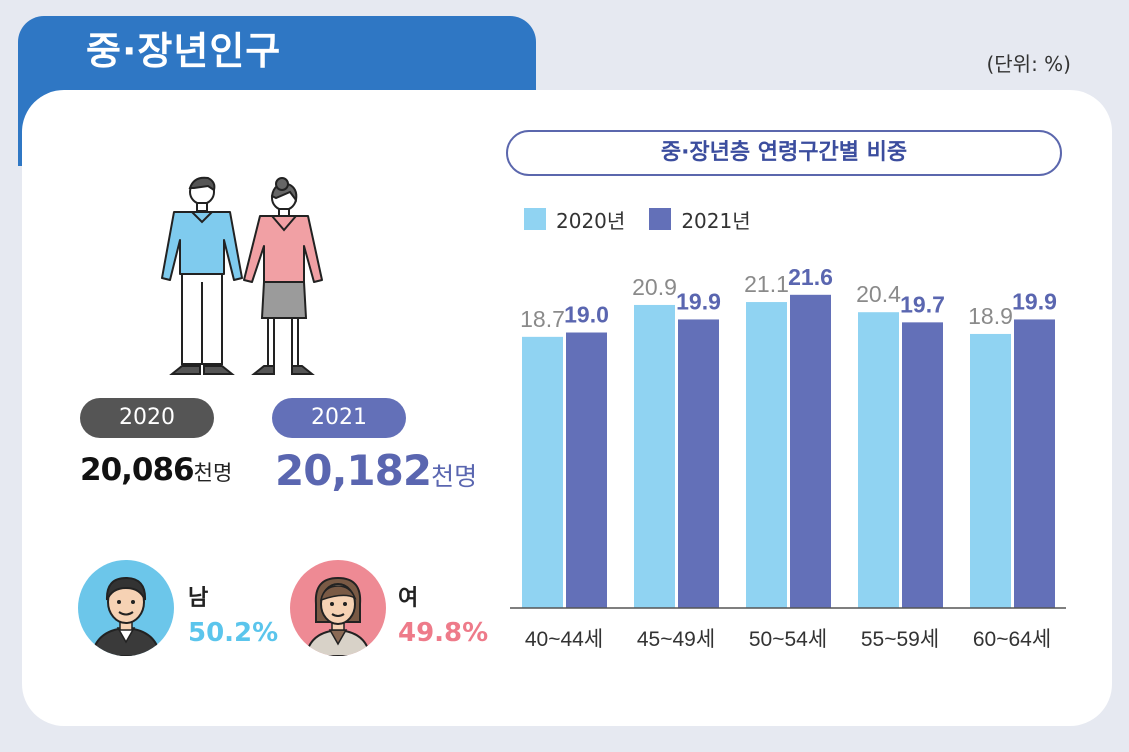  What do you see at coordinates (1034, 301) in the screenshot?
I see `data-label-2021년-60~64세: 19.9` at bounding box center [1034, 301].